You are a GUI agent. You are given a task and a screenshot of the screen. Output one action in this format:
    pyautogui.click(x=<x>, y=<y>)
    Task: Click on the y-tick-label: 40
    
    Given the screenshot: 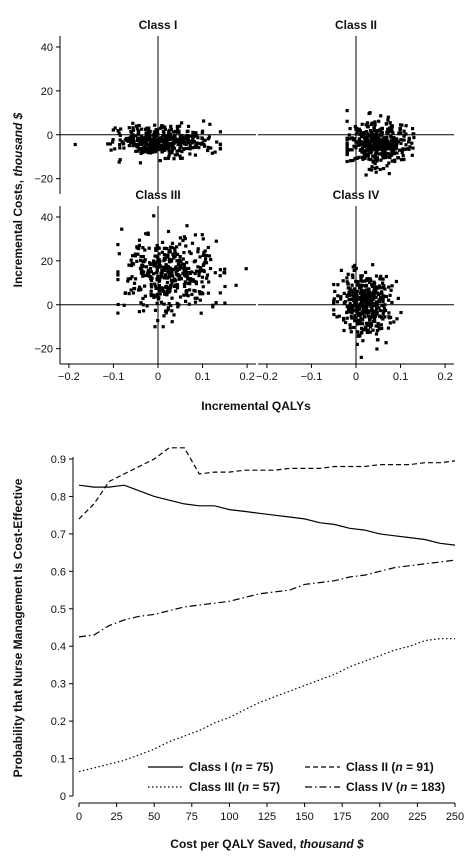 What is the action you would take?
    pyautogui.click(x=47, y=48)
    